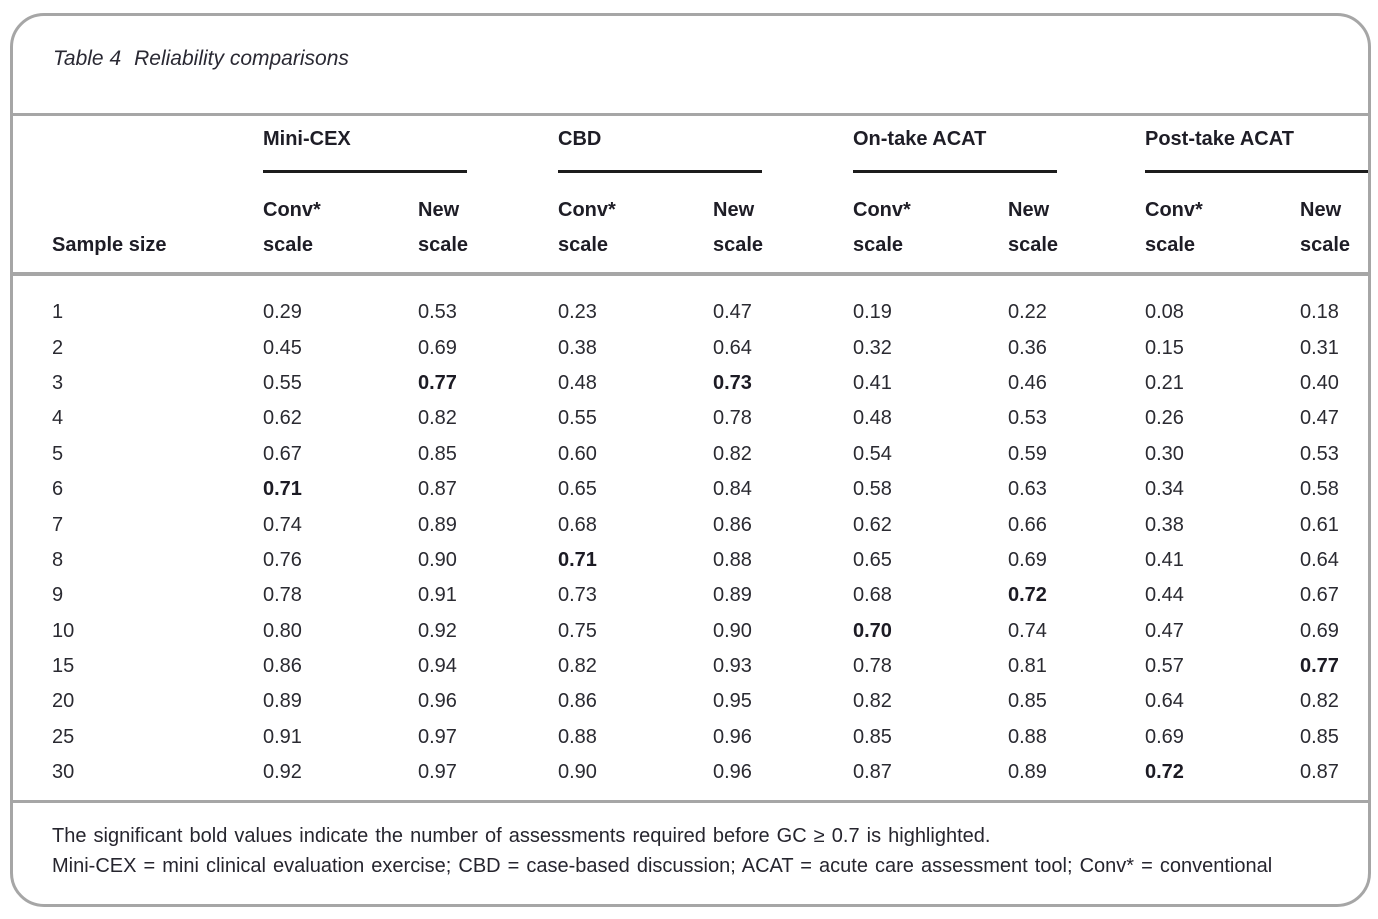  I want to click on table-title-text: Reliability comparisons, so click(241, 58).